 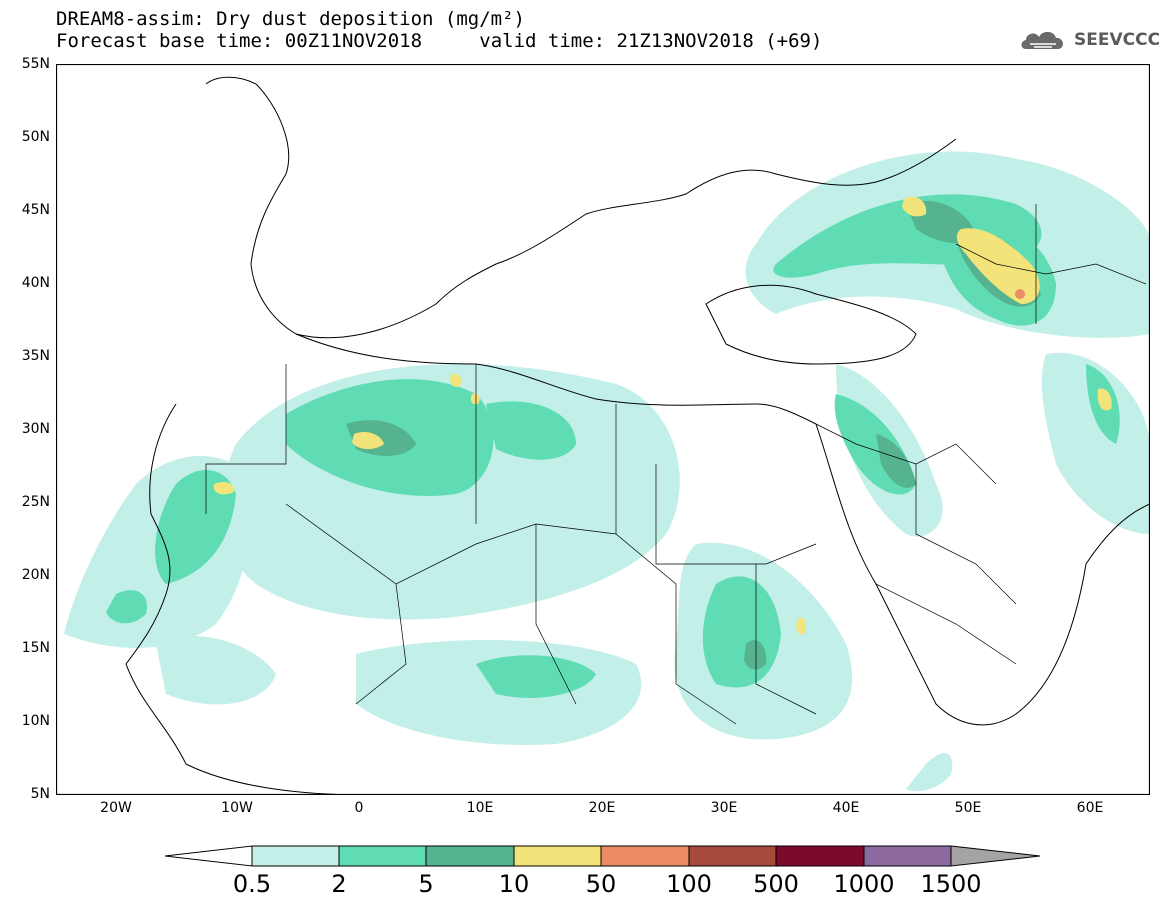 I want to click on lat-label-35n: 35N, so click(x=35, y=356).